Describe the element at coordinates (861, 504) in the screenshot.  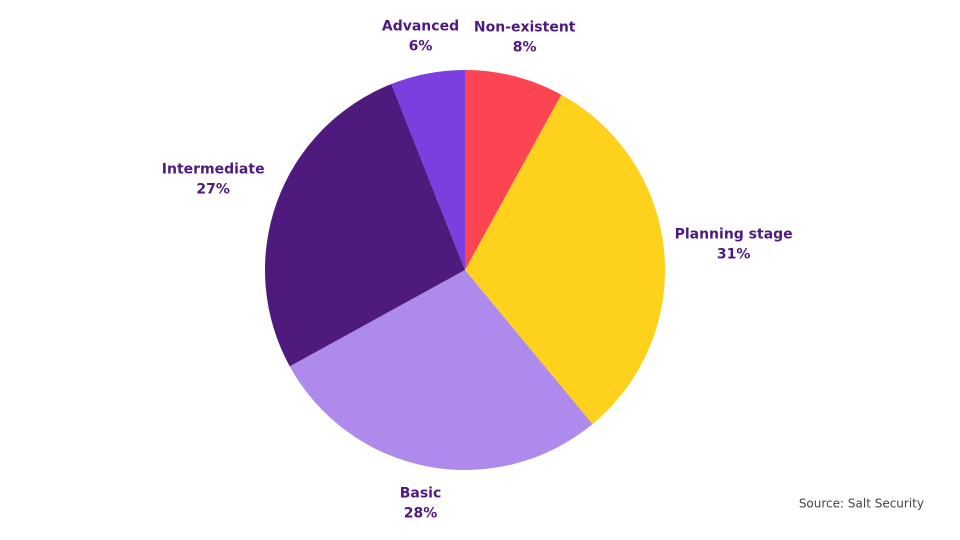
I see `source-note: Source: Salt Security` at that location.